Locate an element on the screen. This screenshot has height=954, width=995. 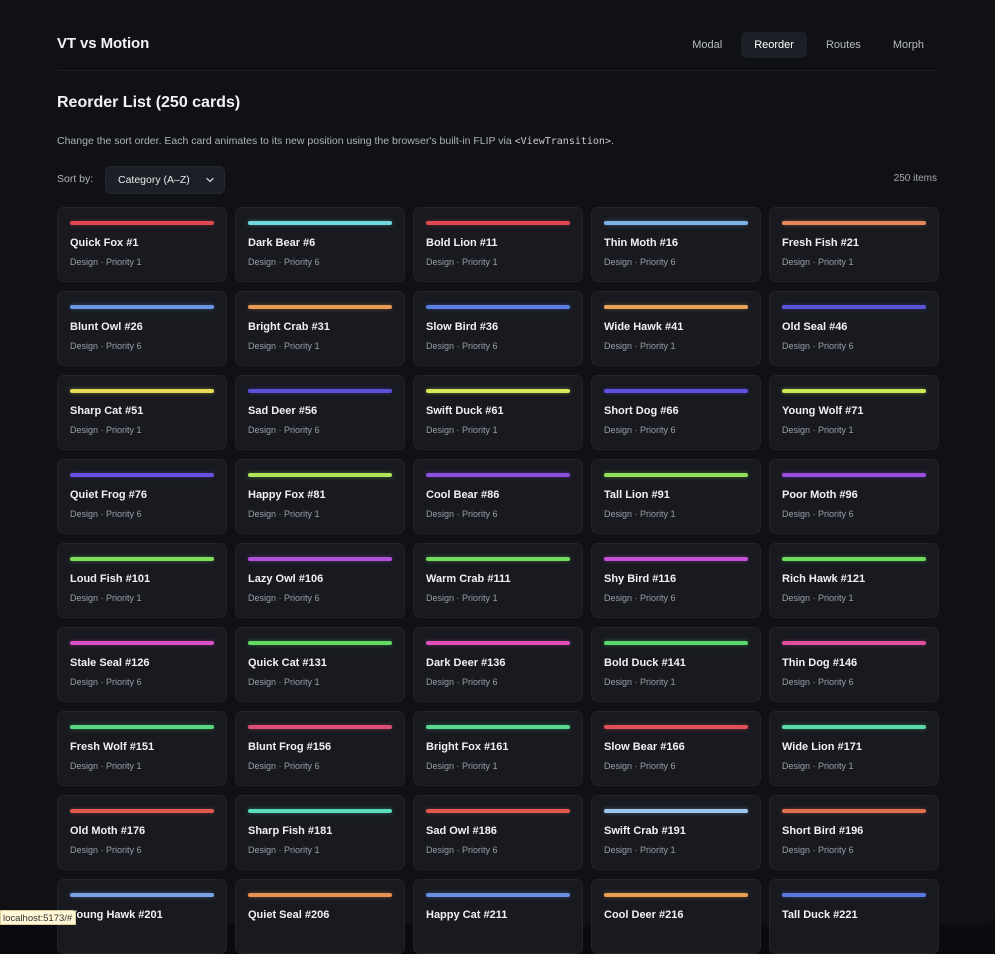
list-item: Bright Crab #31 Design · Priority 1 is located at coordinates (320, 328).